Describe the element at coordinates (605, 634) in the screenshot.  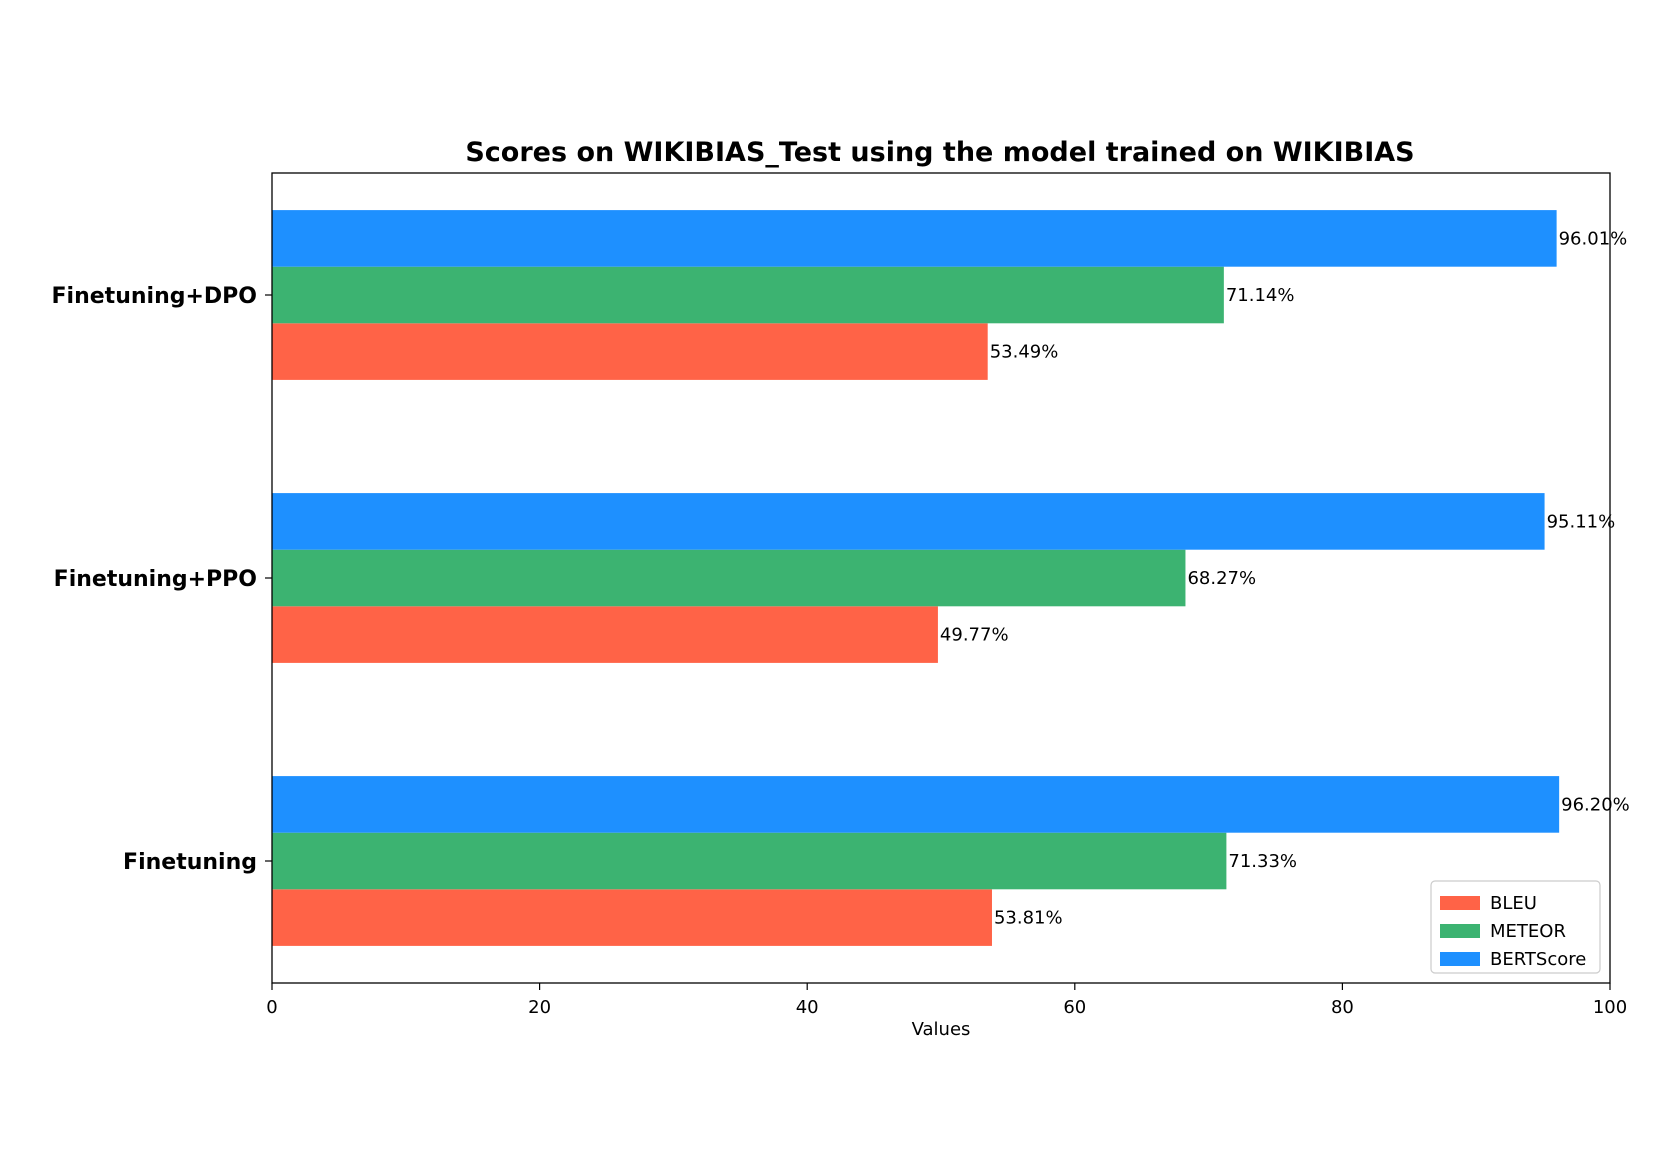
I see `bar-bleu-finetuning-ppo` at that location.